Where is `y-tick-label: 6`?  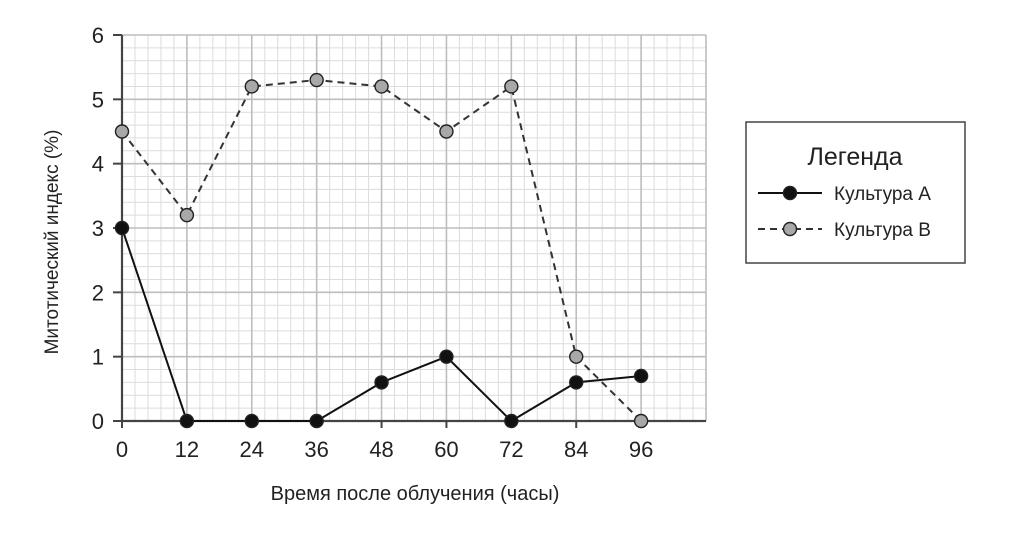
y-tick-label: 6 is located at coordinates (98, 35).